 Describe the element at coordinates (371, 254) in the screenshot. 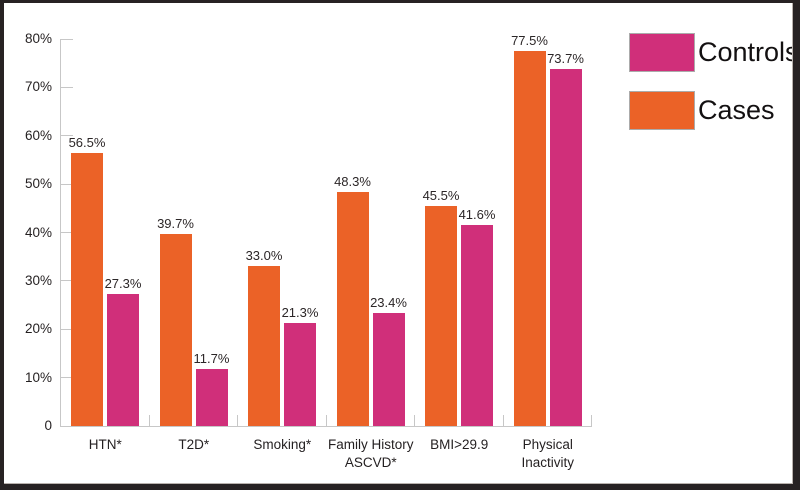

I see `bar-group: 48.3% 23.4% Family History ASCVD*` at that location.